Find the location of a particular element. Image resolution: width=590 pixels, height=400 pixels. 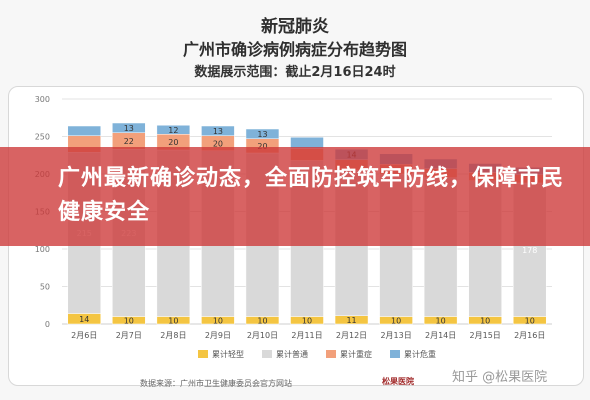

watermark-text: 知乎 @松果医院 is located at coordinates (500, 377).